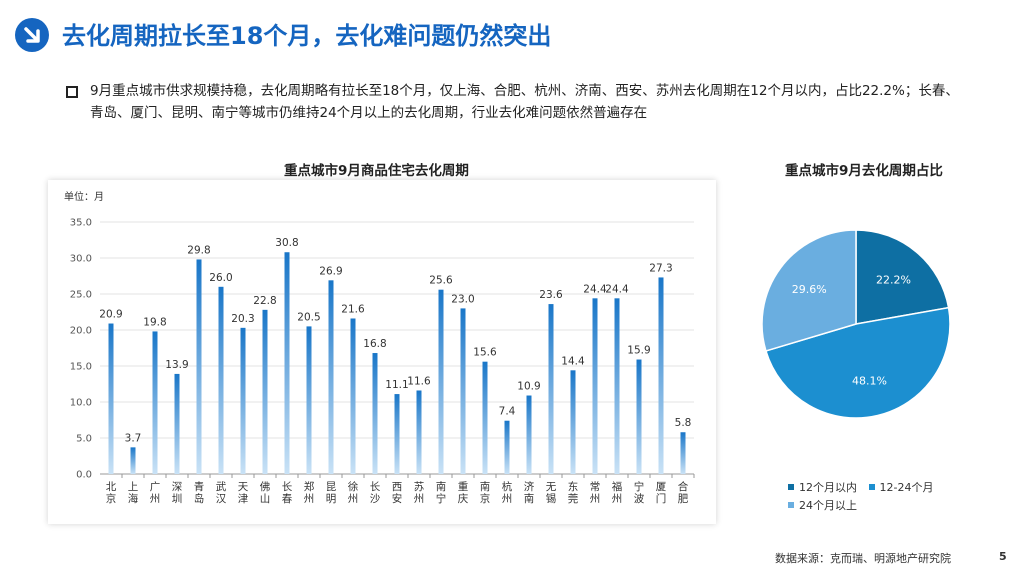 The image size is (1024, 576). What do you see at coordinates (791, 505) in the screenshot?
I see `legend-swatch` at bounding box center [791, 505].